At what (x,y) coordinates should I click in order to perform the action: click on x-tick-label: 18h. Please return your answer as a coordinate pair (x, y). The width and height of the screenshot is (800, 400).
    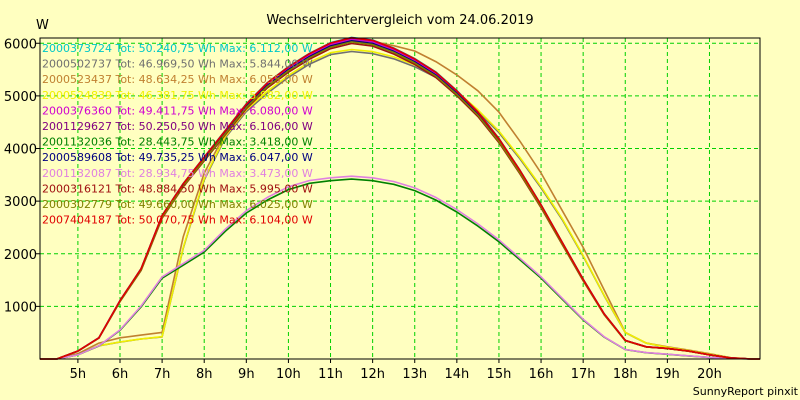
    Looking at the image, I should click on (625, 374).